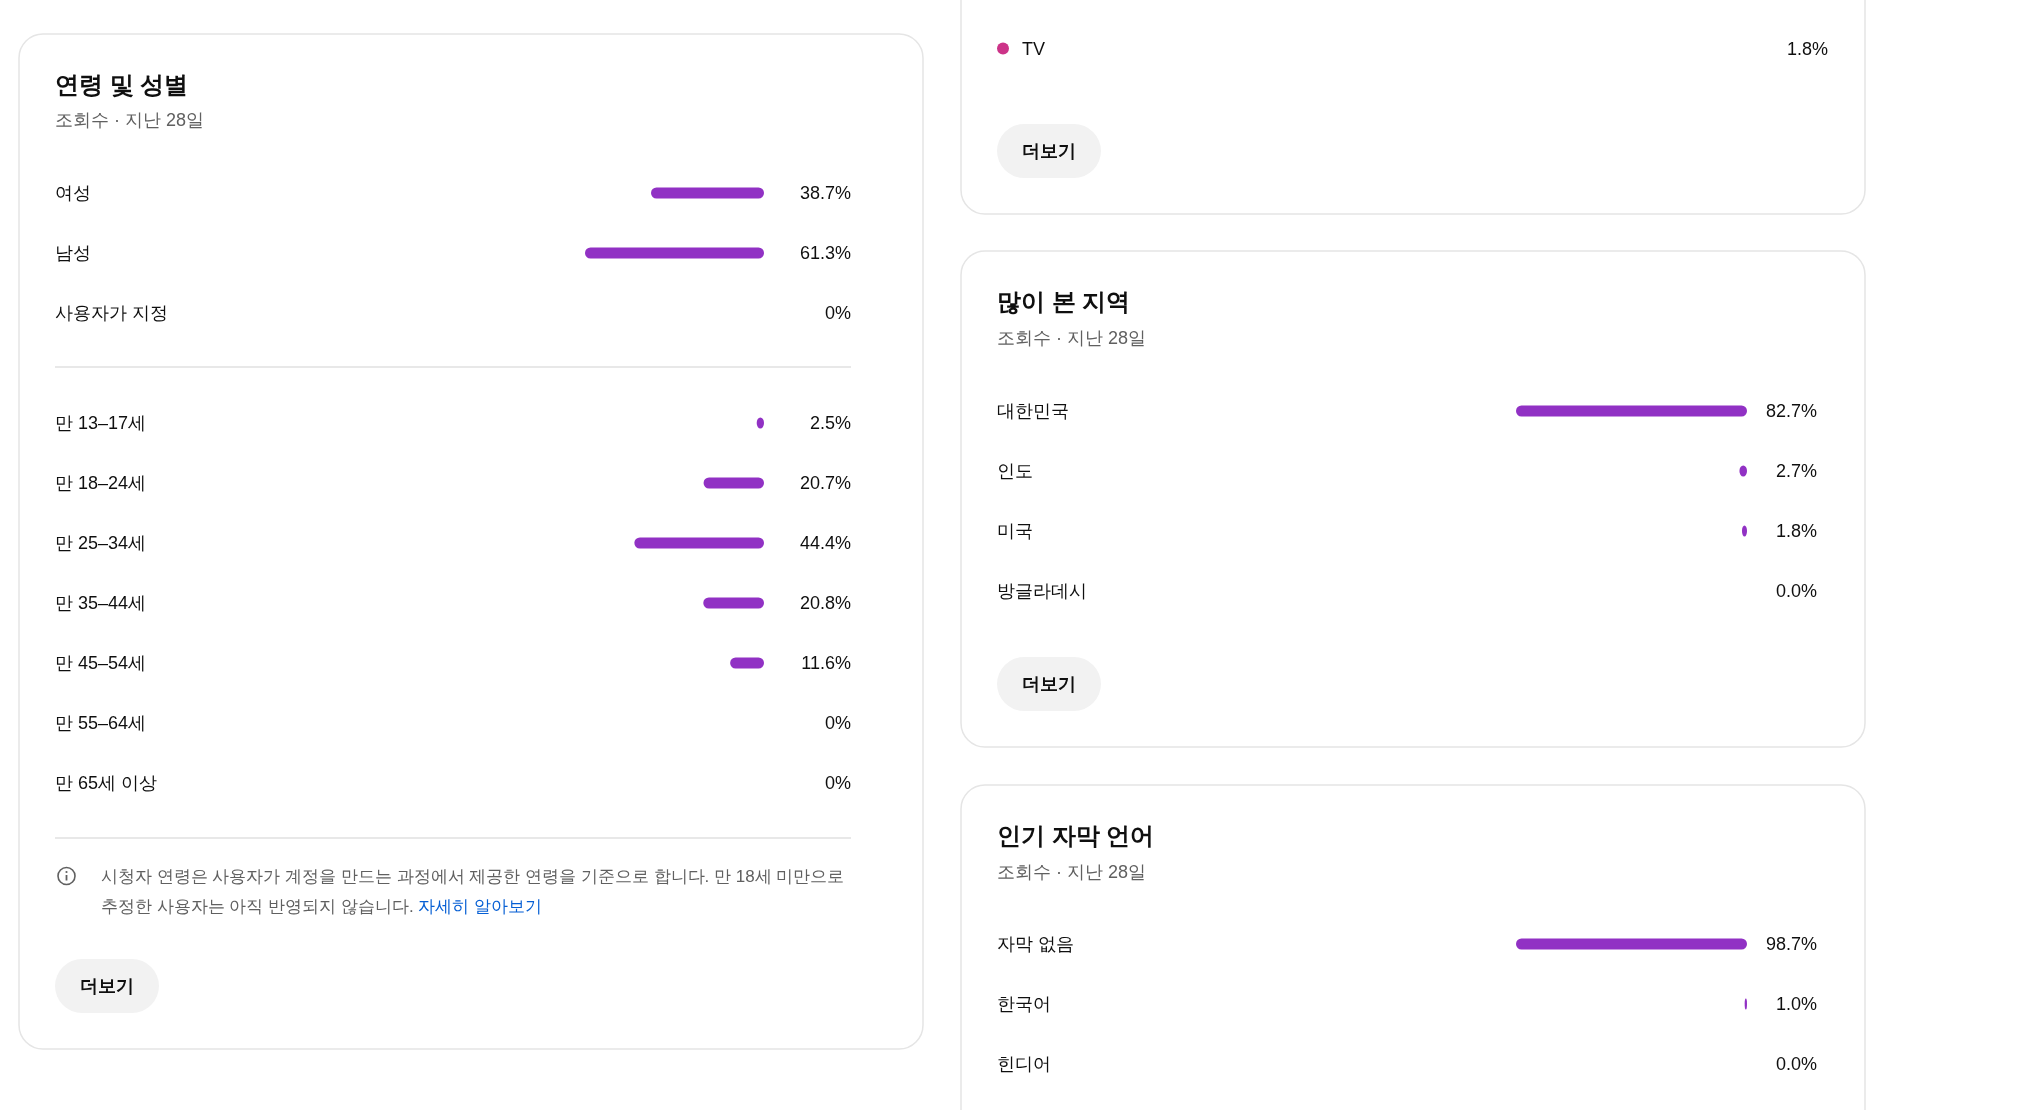 Image resolution: width=2022 pixels, height=1110 pixels. What do you see at coordinates (1796, 531) in the screenshot?
I see `value-label: 1.8%` at bounding box center [1796, 531].